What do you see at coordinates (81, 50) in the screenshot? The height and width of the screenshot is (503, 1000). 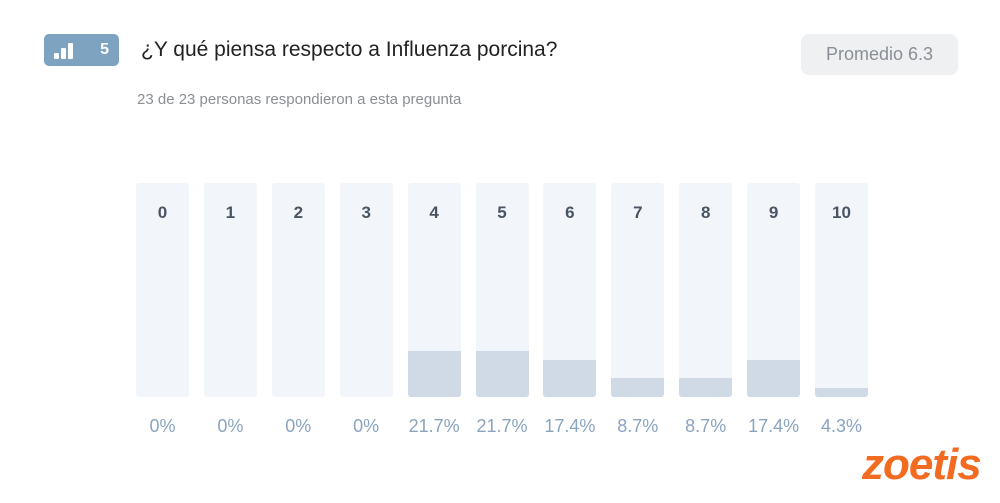 I see `question-badge: 5` at bounding box center [81, 50].